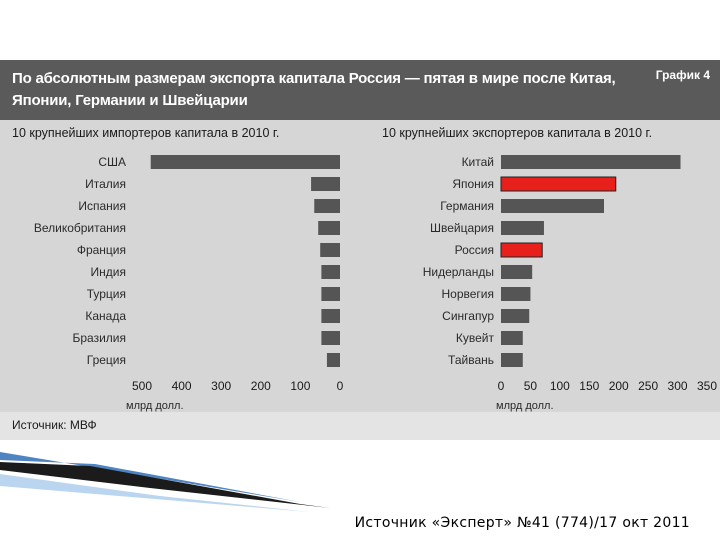 This screenshot has width=720, height=540. Describe the element at coordinates (525, 406) in the screenshot. I see `right-axis-unit: млрд долл.` at that location.